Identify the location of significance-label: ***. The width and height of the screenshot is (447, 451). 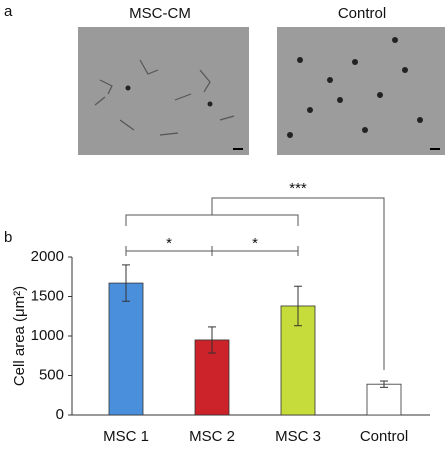
(298, 188).